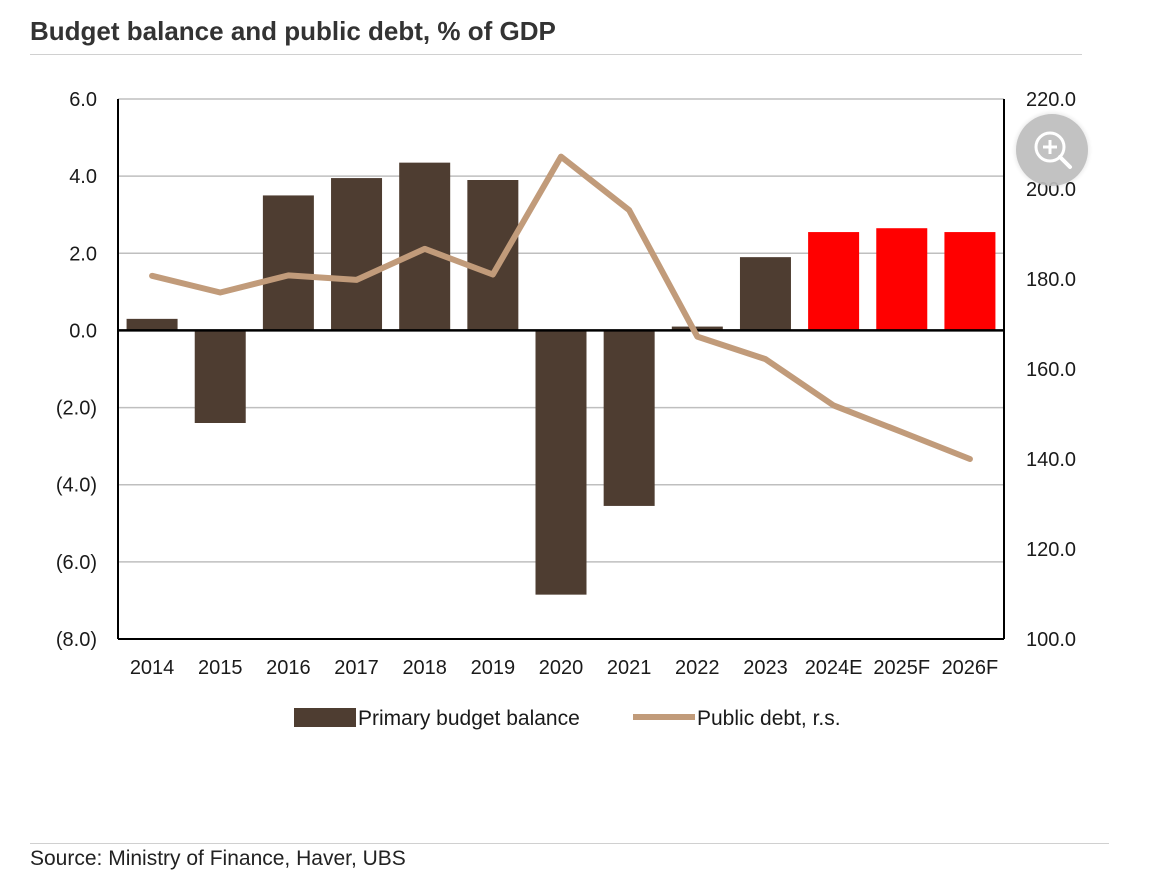  What do you see at coordinates (325, 717) in the screenshot?
I see `legend-swatch-primary-balance` at bounding box center [325, 717].